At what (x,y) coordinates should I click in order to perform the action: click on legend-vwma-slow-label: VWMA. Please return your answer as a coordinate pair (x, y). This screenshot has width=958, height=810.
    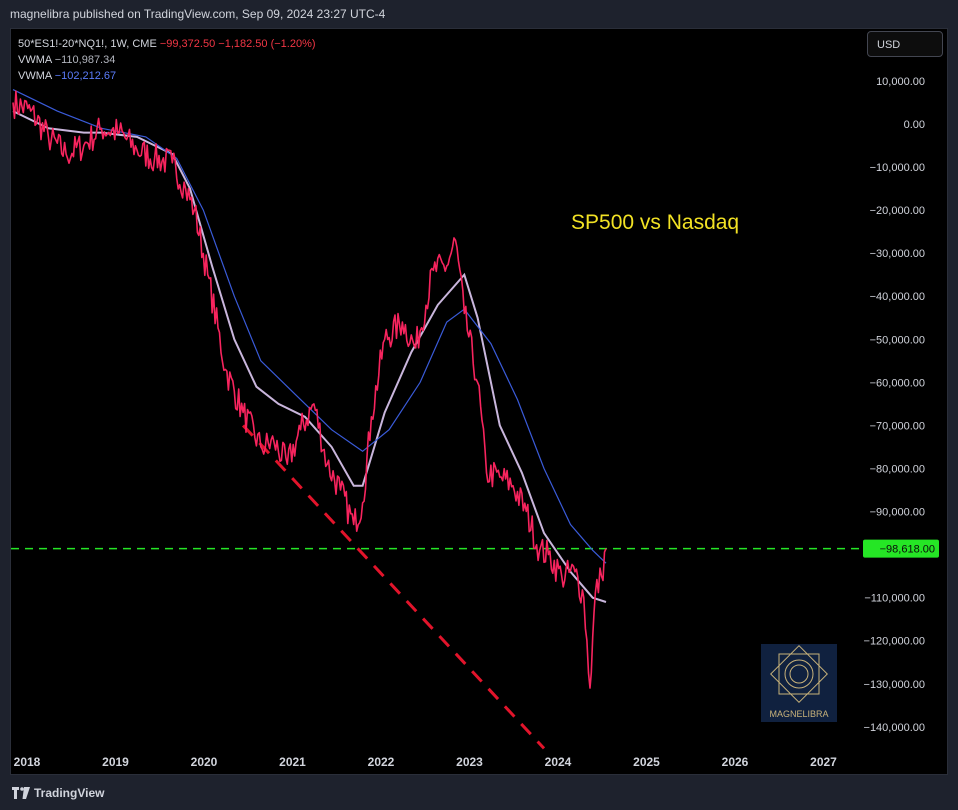
    Looking at the image, I should click on (35, 76).